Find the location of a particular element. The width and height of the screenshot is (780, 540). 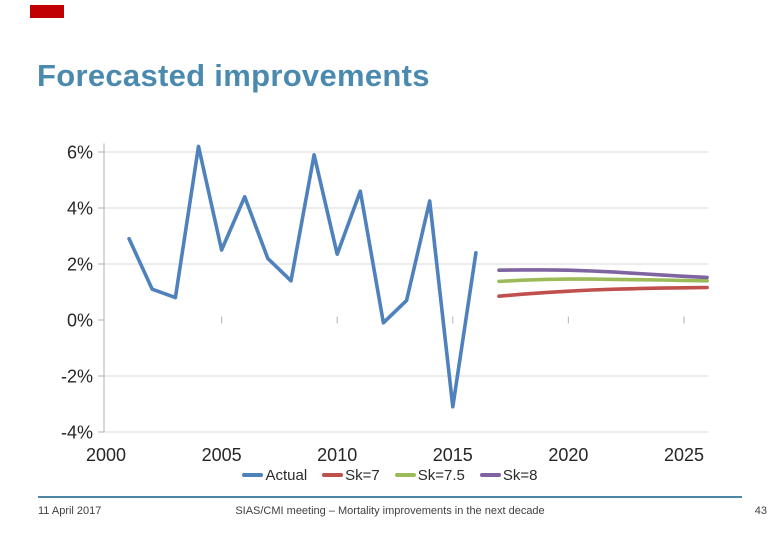

y-tick-label: 0% is located at coordinates (80, 321).